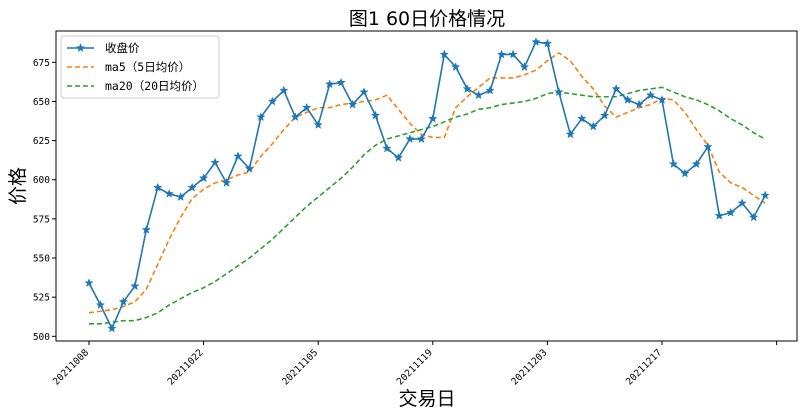 The image size is (807, 415). I want to click on legend: 收盘价 ma5（5日均价） ma20（20日均价）, so click(140, 67).